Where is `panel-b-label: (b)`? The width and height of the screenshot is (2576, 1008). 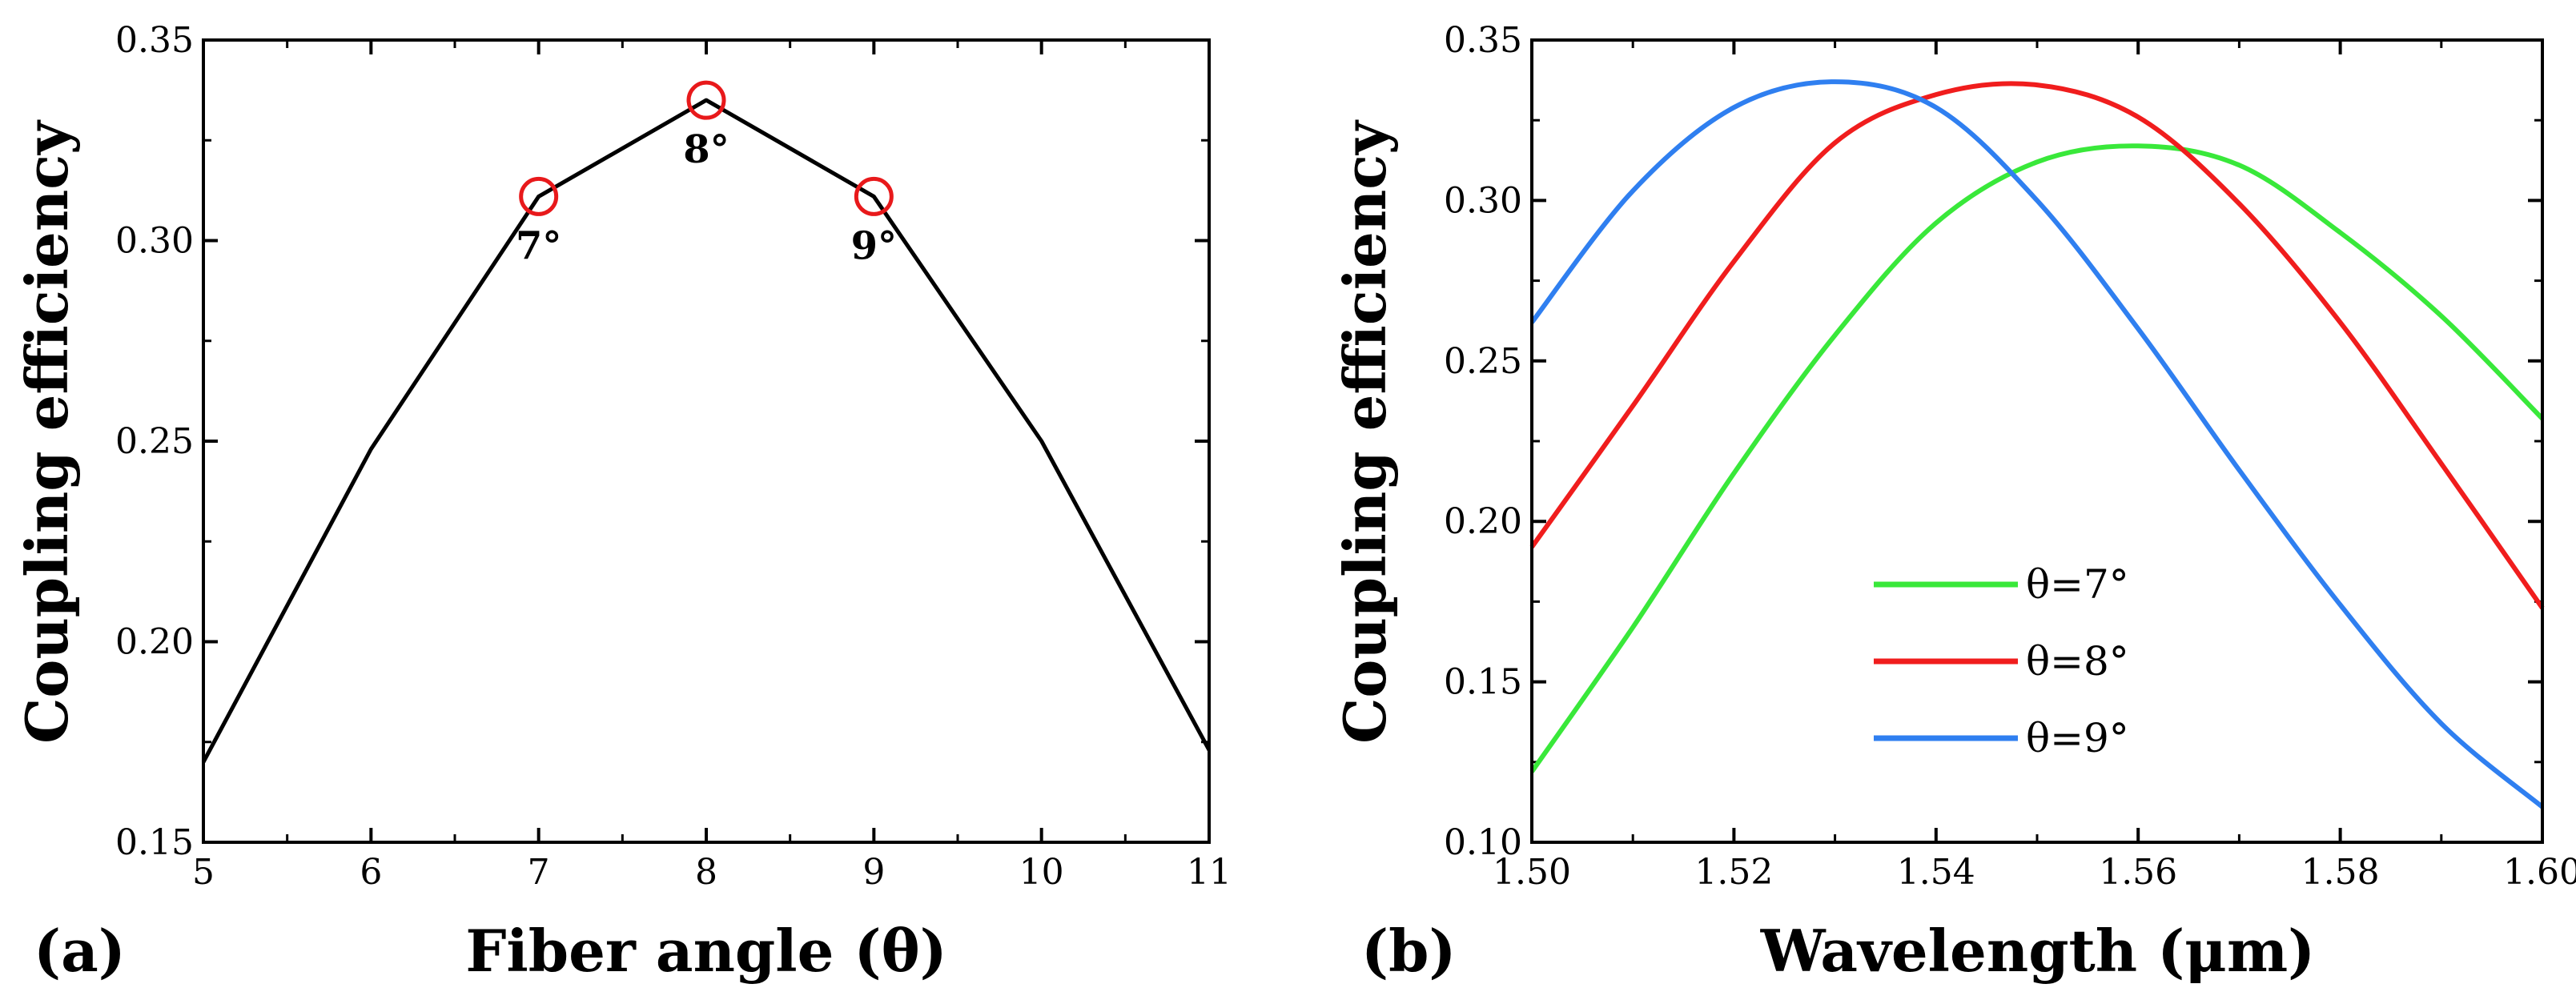
panel-b-label: (b) is located at coordinates (1408, 951).